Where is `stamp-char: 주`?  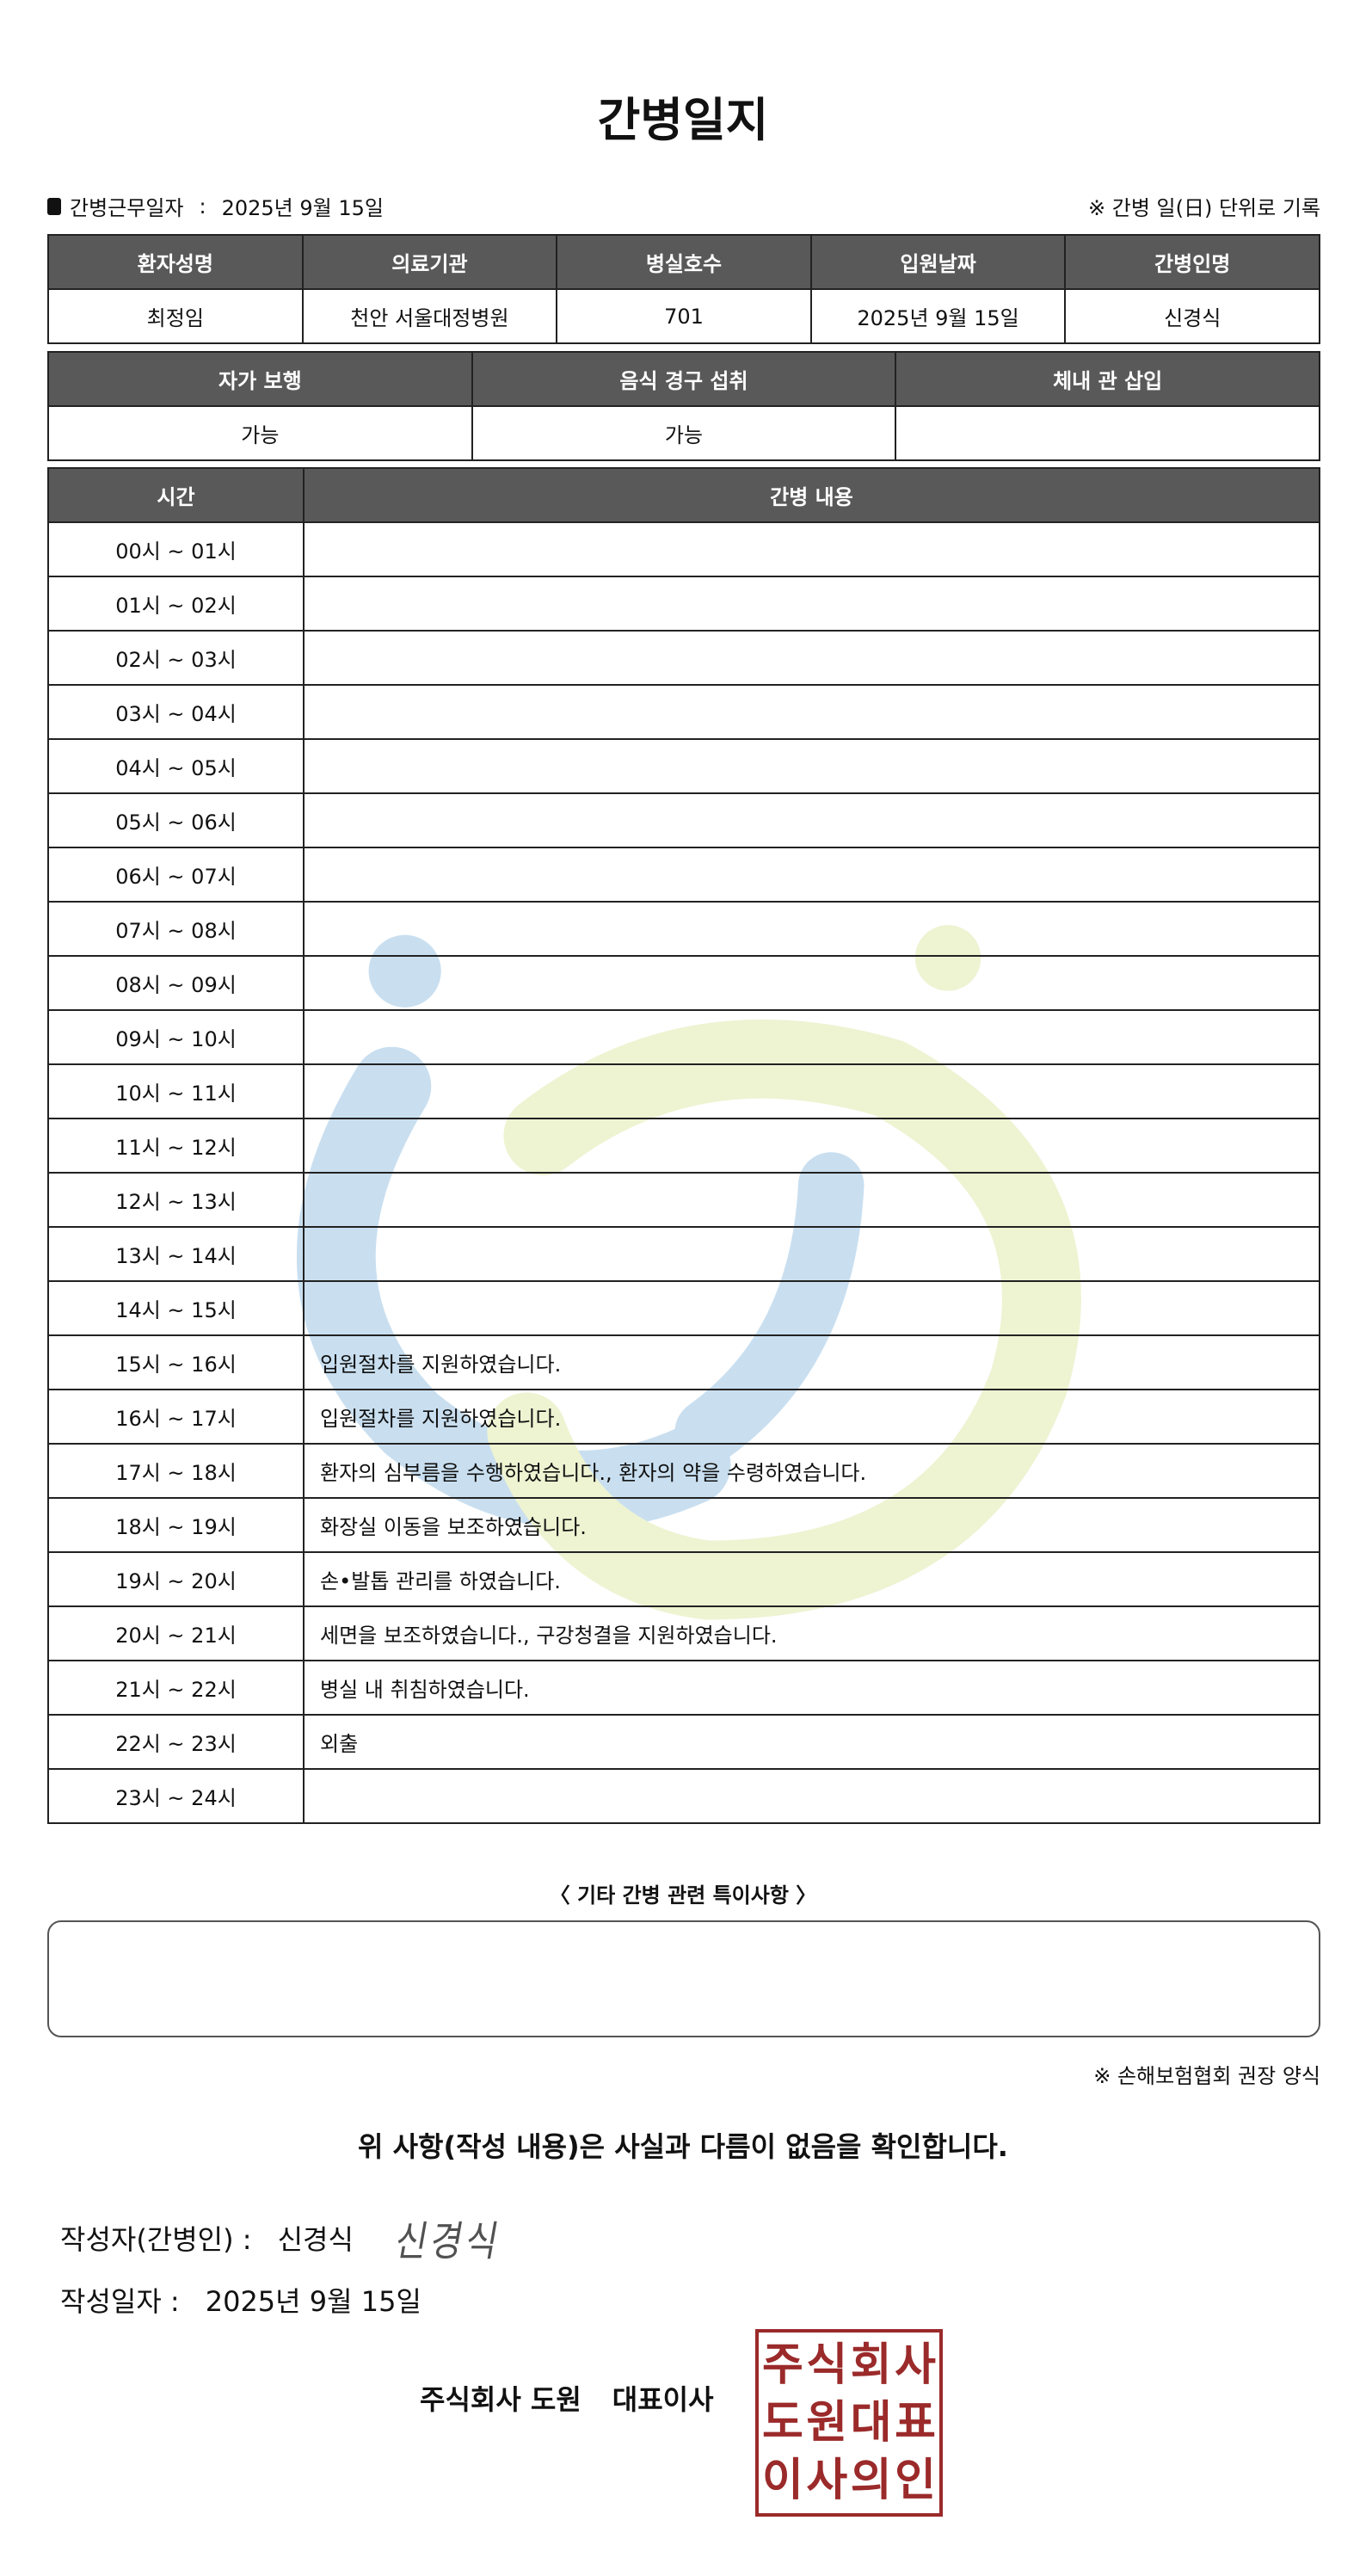
stamp-char: 주 is located at coordinates (782, 2365).